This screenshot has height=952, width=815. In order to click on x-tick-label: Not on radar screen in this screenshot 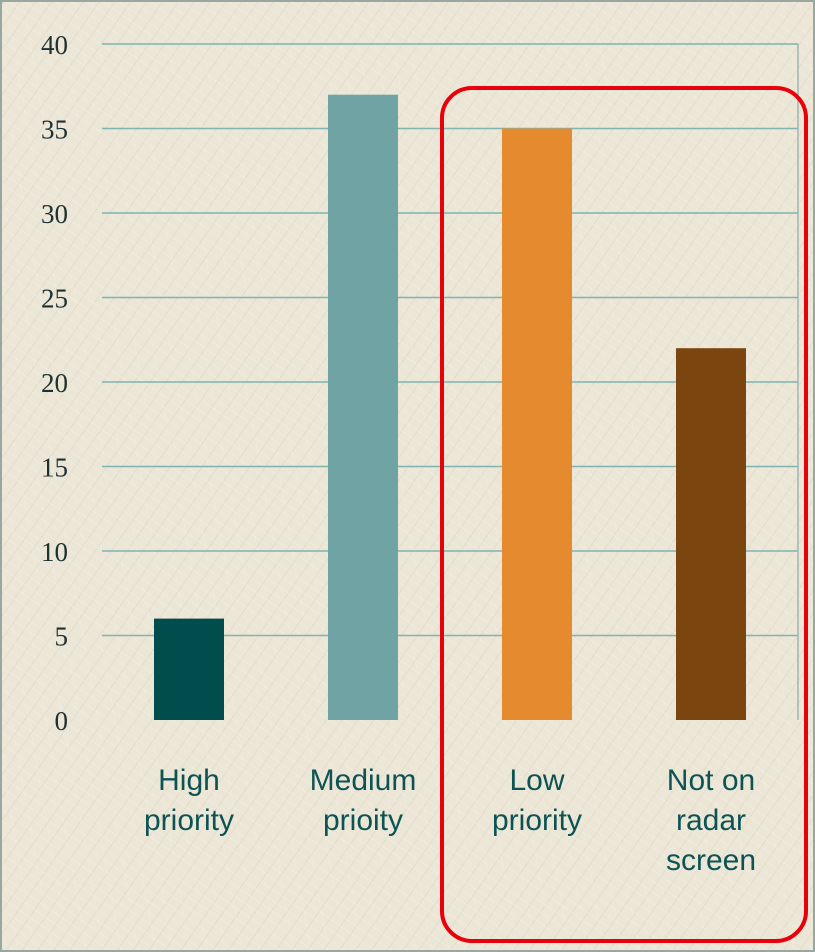, I will do `click(711, 820)`.